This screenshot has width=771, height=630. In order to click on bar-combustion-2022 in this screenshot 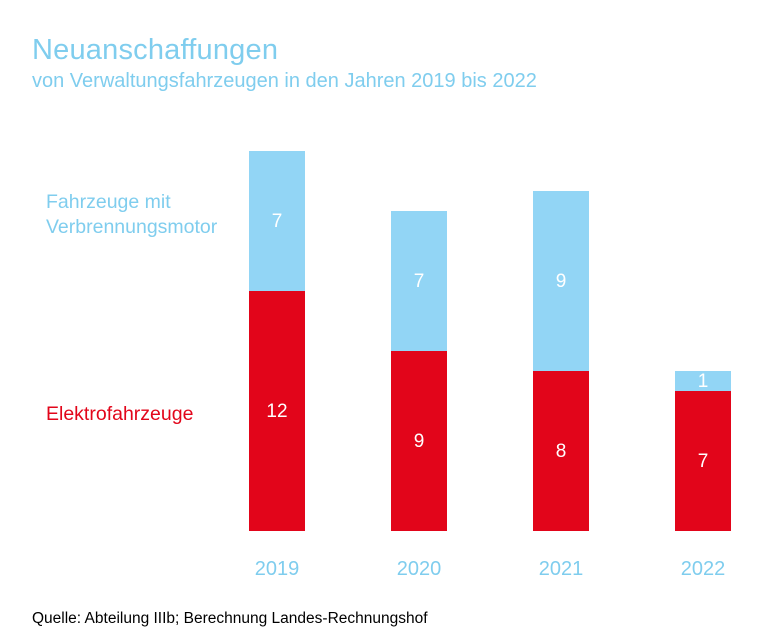, I will do `click(703, 381)`.